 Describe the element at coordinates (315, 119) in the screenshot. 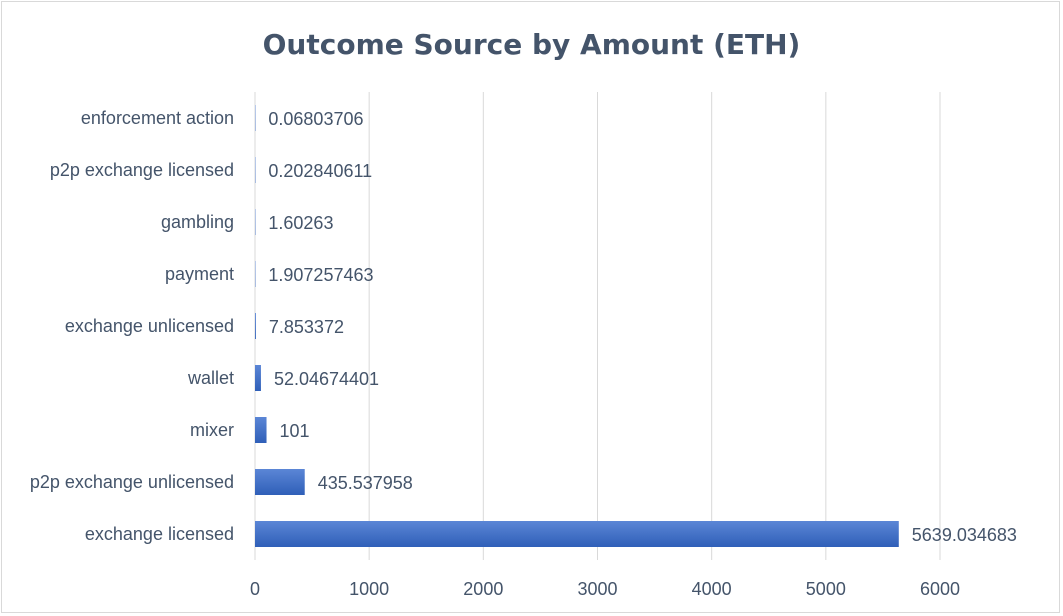

I see `data-label: 0.06803706` at that location.